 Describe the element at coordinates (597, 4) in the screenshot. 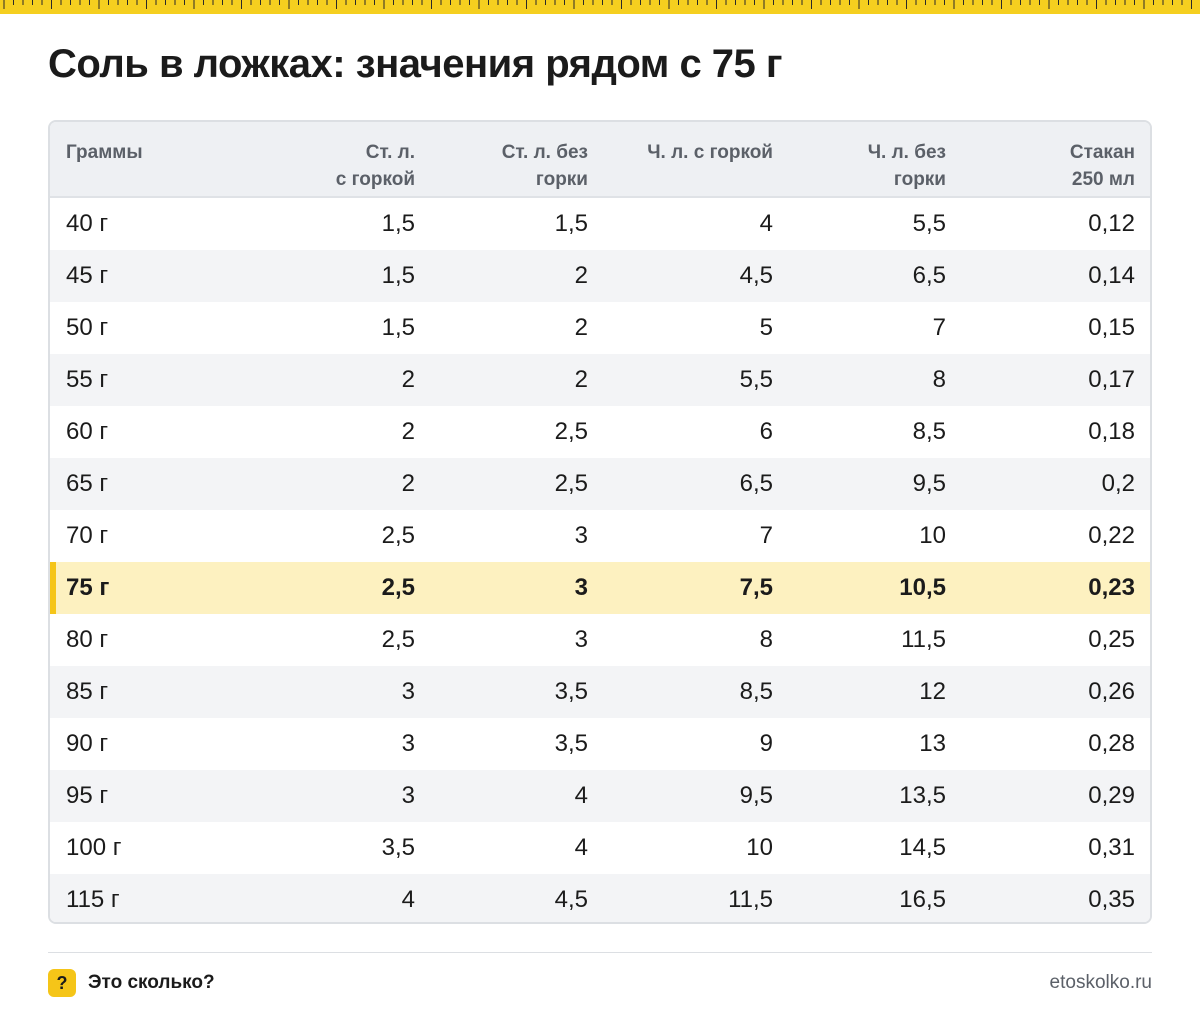

I see `ruler-ticks` at that location.